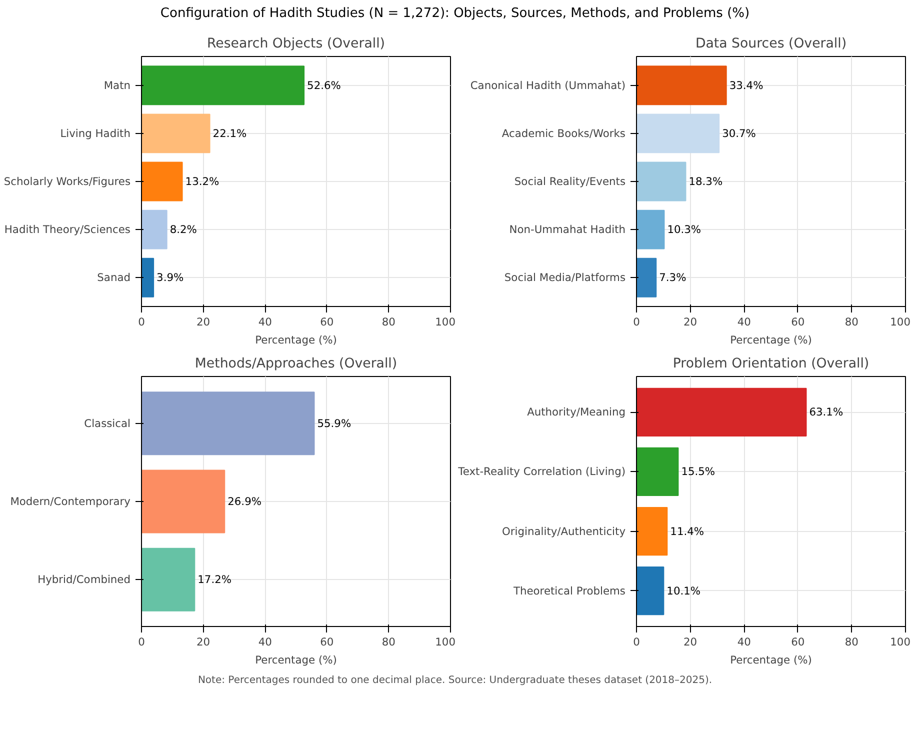 The height and width of the screenshot is (733, 921). Describe the element at coordinates (684, 229) in the screenshot. I see `data-label: 10.3%` at that location.